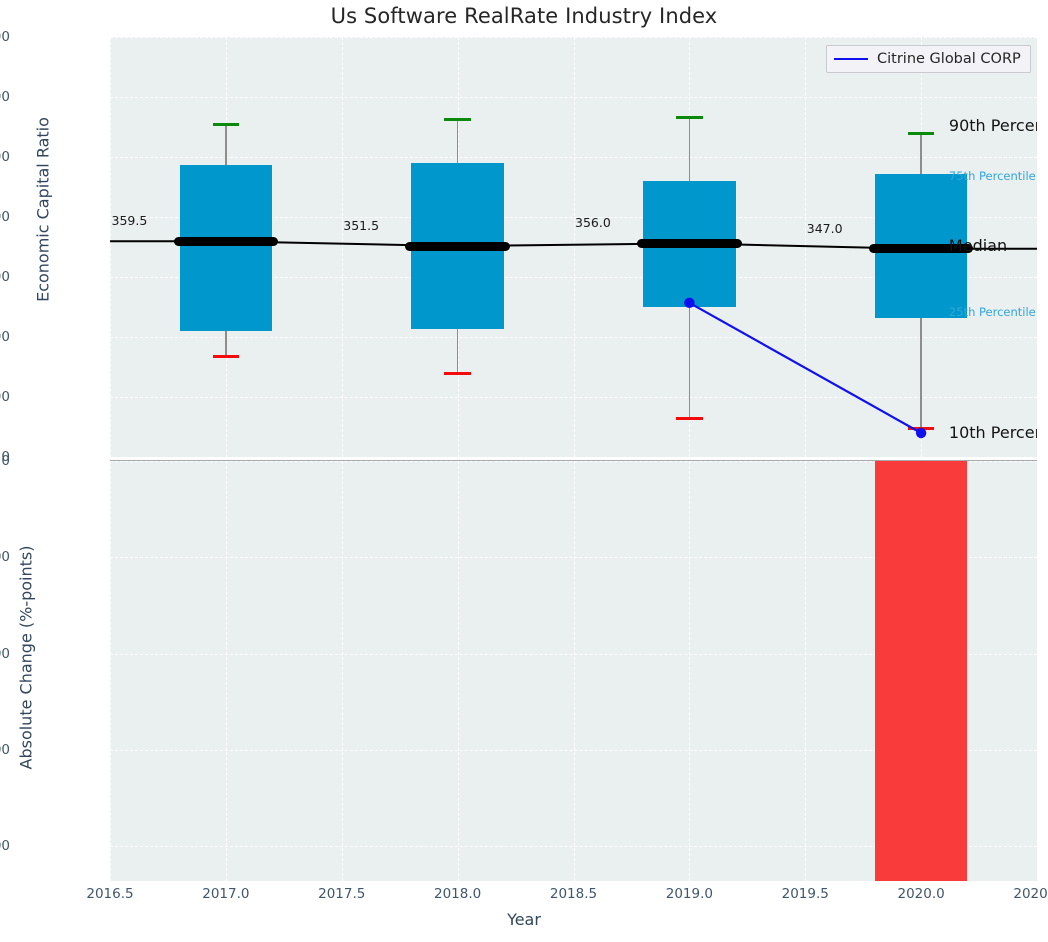 Image resolution: width=1048 pixels, height=942 pixels. I want to click on x-axis-tick-label: 2019.5, so click(805, 894).